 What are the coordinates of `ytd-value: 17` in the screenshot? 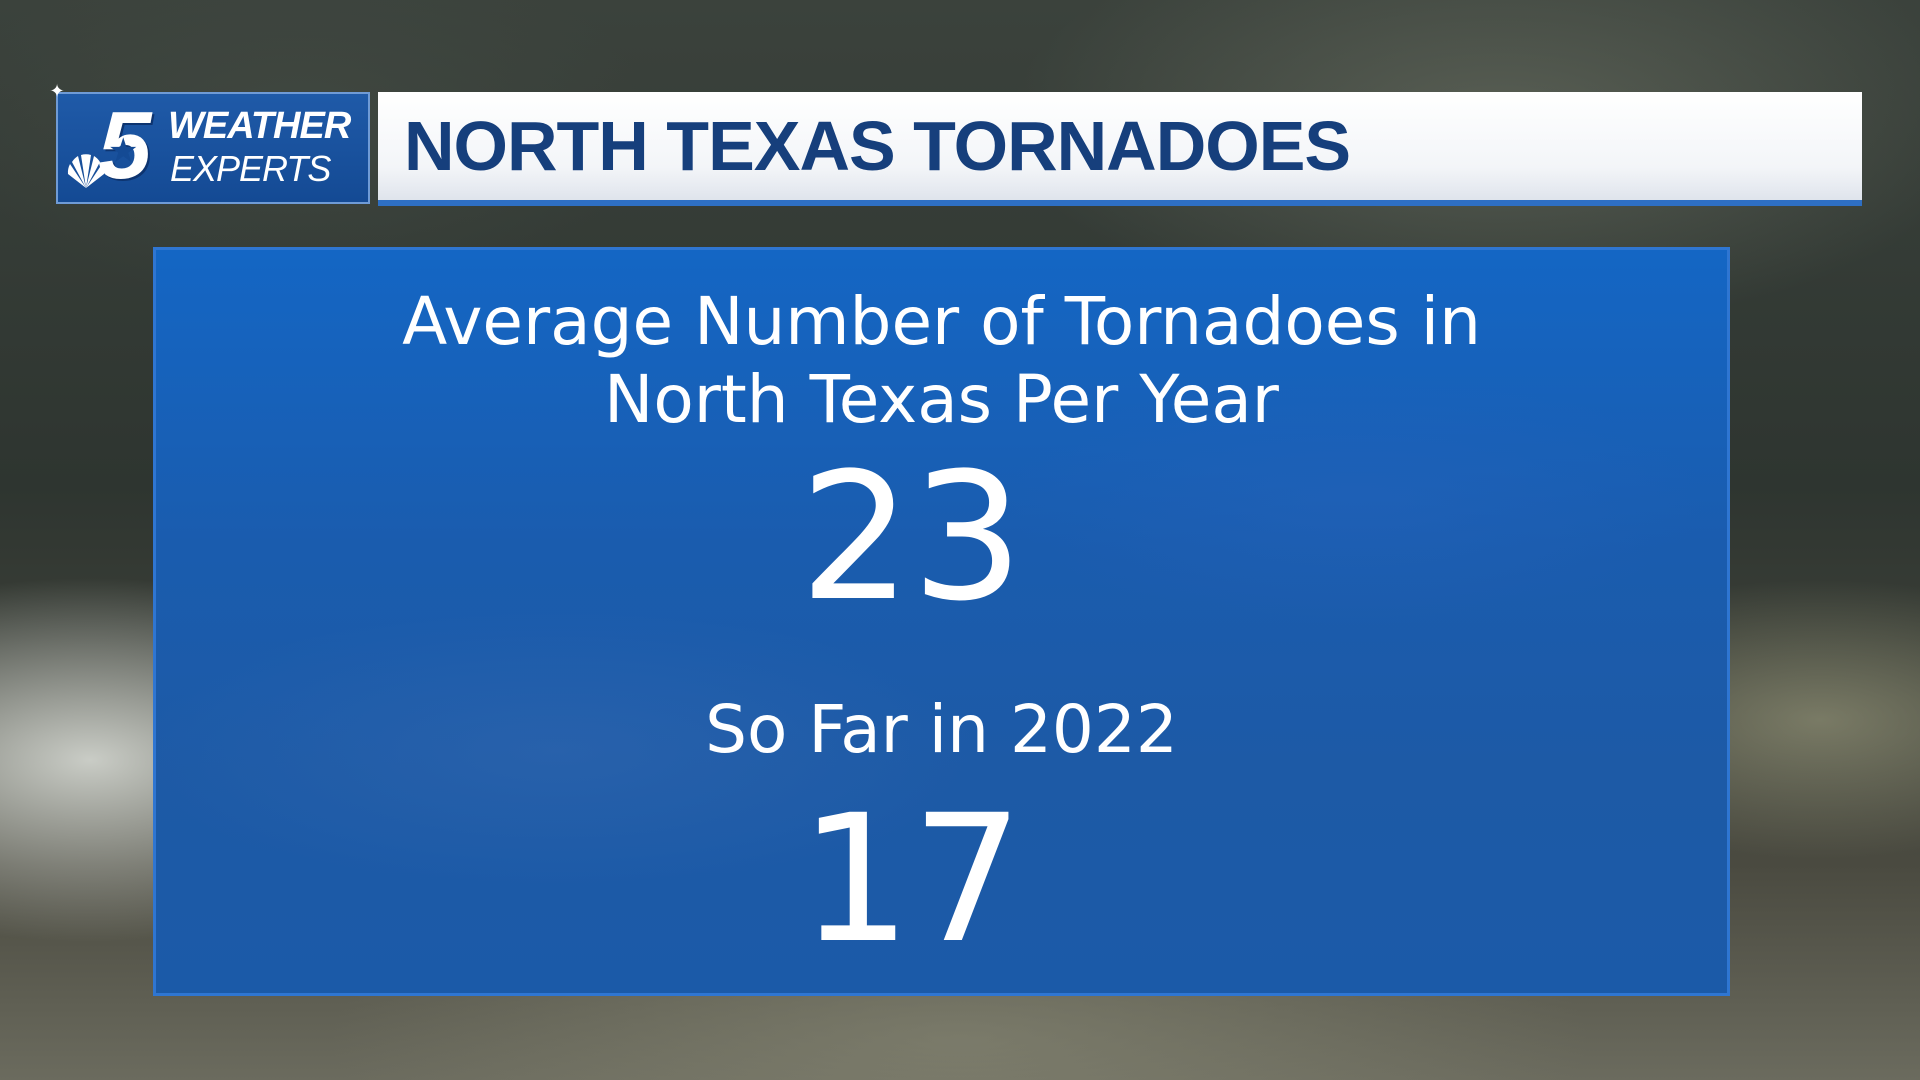 It's located at (911, 879).